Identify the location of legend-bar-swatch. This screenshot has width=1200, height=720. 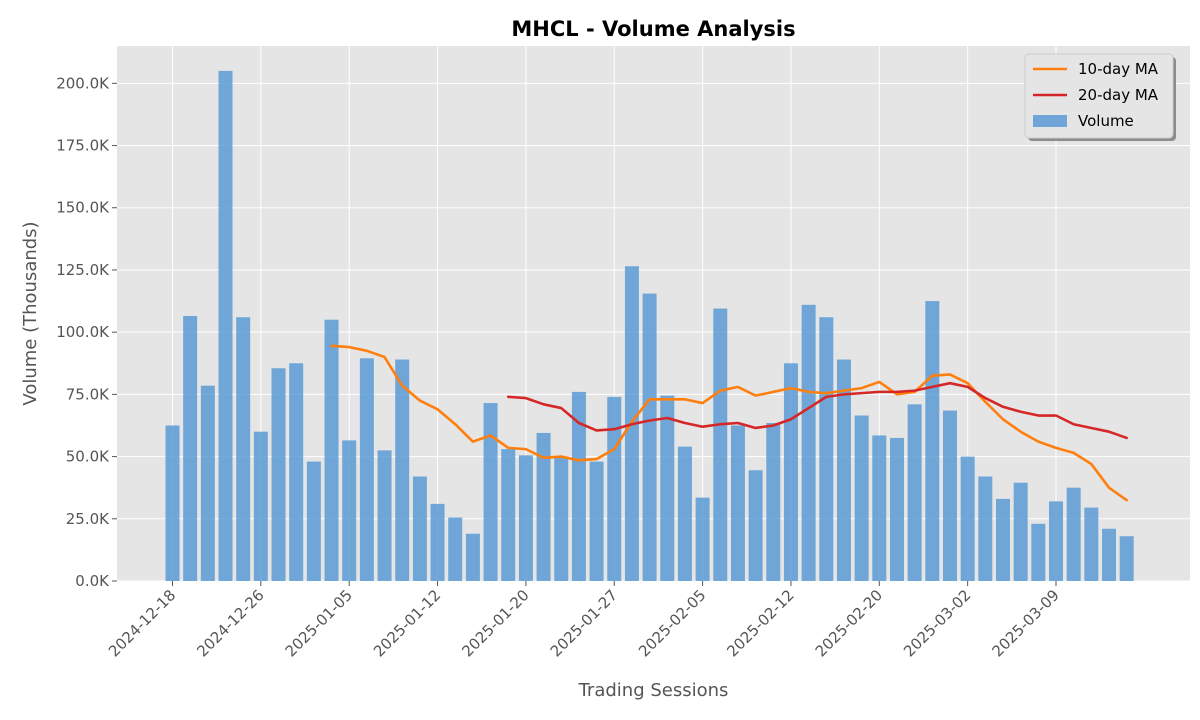
(1050, 121).